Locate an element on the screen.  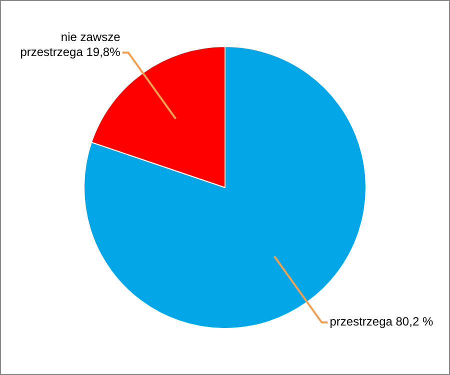
slice-label: nie zawsze przestrzega 19,8% is located at coordinates (70, 44).